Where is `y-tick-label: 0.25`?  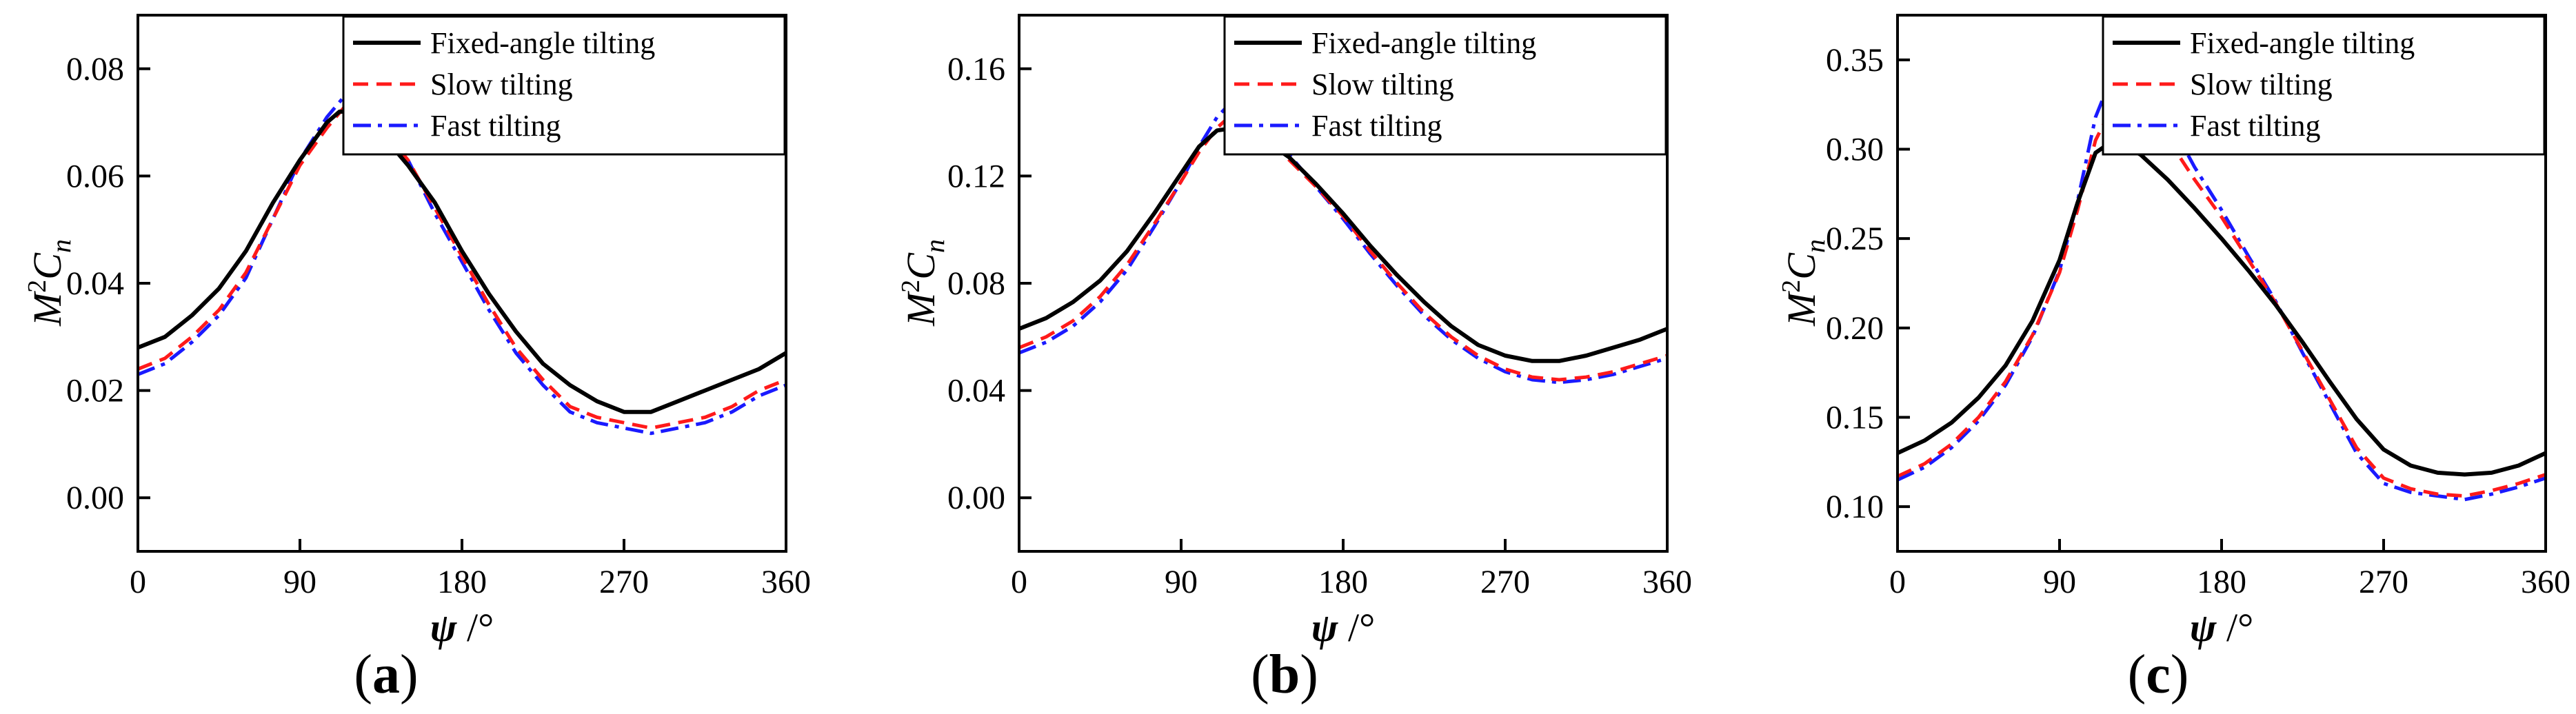
y-tick-label: 0.25 is located at coordinates (1855, 239).